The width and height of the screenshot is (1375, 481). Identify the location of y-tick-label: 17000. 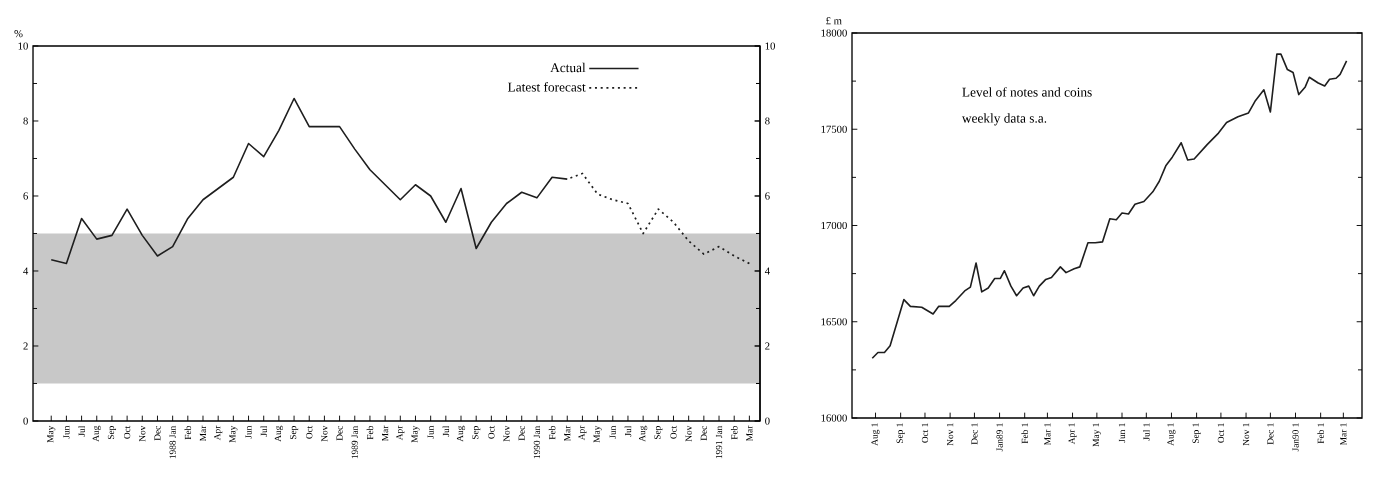
(834, 225).